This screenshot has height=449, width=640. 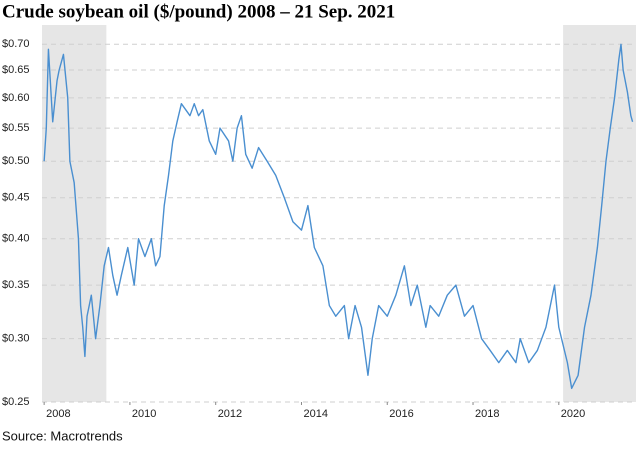 What do you see at coordinates (315, 414) in the screenshot?
I see `x-tick-label: 2014` at bounding box center [315, 414].